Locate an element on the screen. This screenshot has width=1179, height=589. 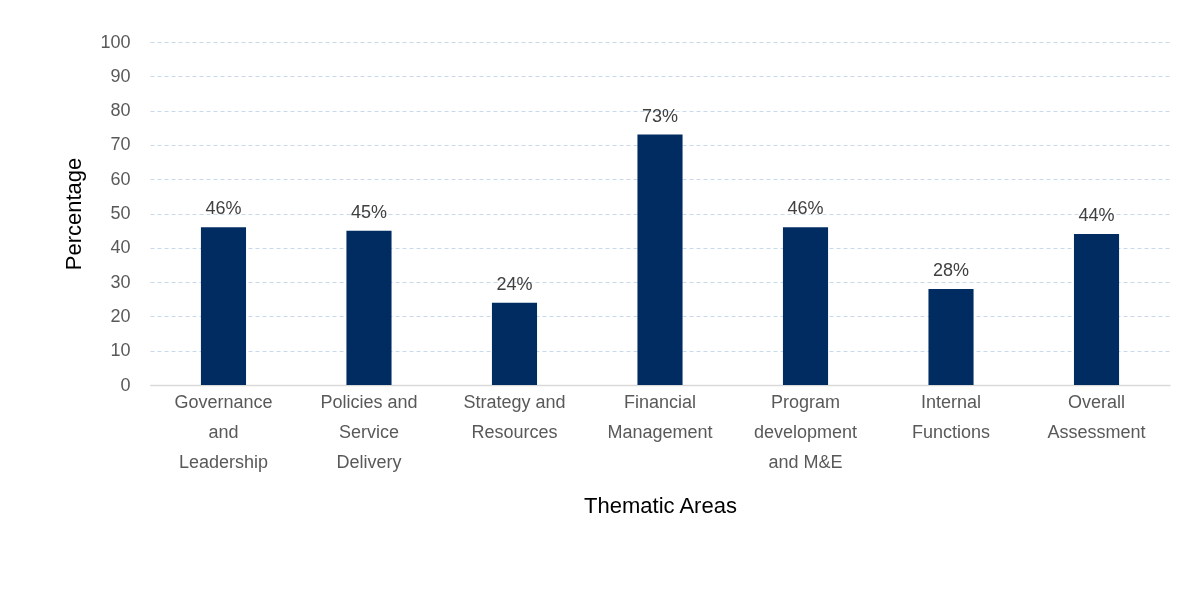
x-tick-label: Governance and Leadership is located at coordinates (223, 431).